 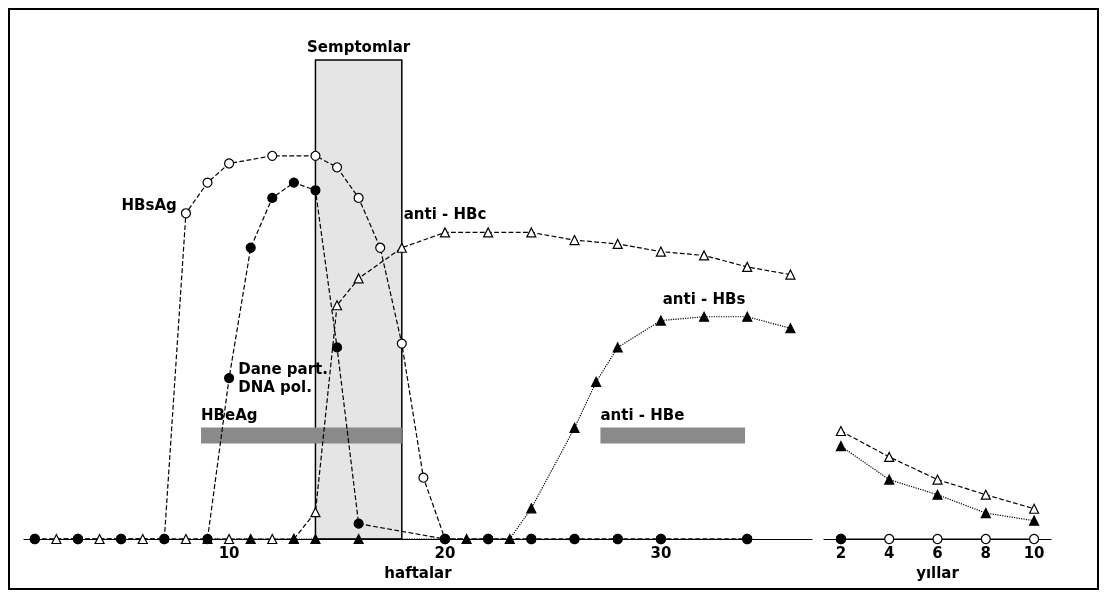 What do you see at coordinates (642, 414) in the screenshot?
I see `series-label: anti - HBe` at bounding box center [642, 414].